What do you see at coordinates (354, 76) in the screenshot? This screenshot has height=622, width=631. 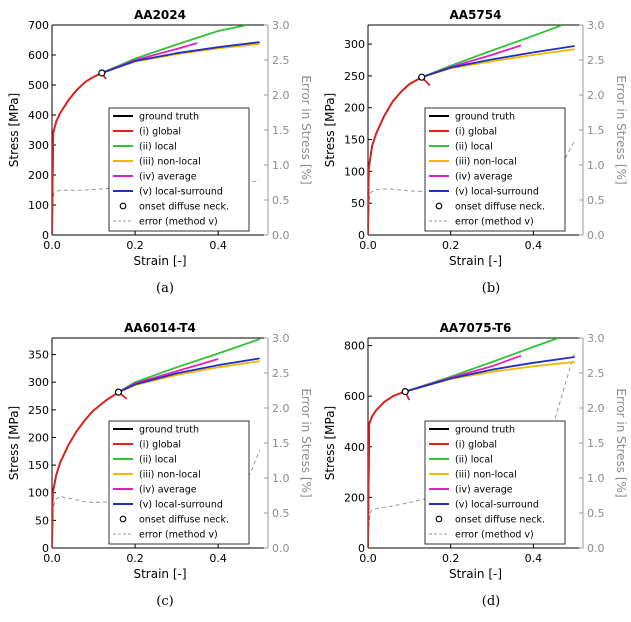 I see `y-tick-label: 250` at bounding box center [354, 76].